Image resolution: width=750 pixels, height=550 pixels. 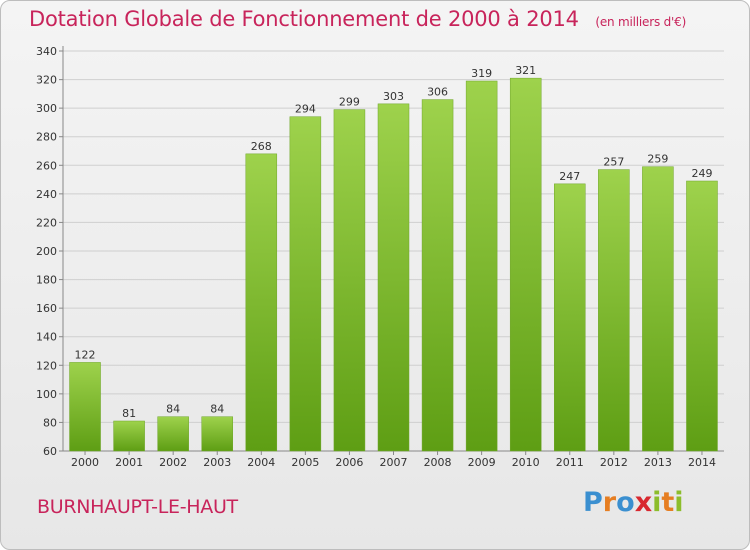 I want to click on data-label: 259, so click(x=657, y=159).